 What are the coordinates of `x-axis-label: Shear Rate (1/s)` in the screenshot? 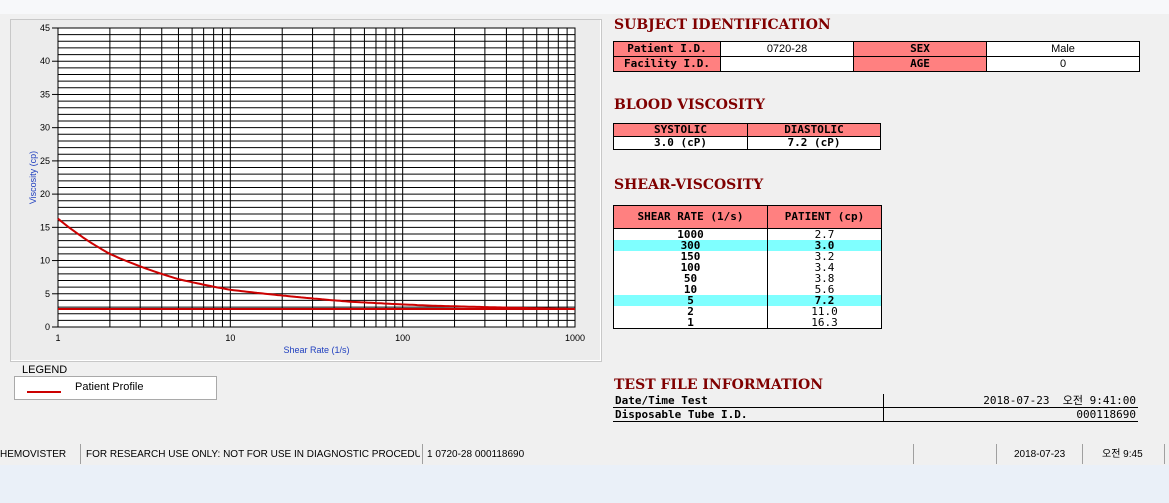 It's located at (316, 350).